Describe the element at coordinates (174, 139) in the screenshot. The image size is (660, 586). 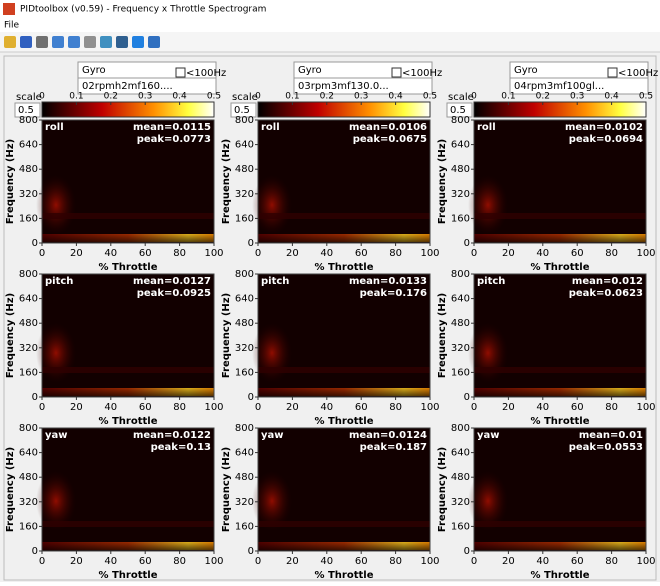
I see `peak-value: peak=0.0773` at that location.